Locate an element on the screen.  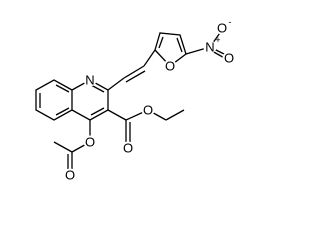
atom-charge: + is located at coordinates (217, 40).